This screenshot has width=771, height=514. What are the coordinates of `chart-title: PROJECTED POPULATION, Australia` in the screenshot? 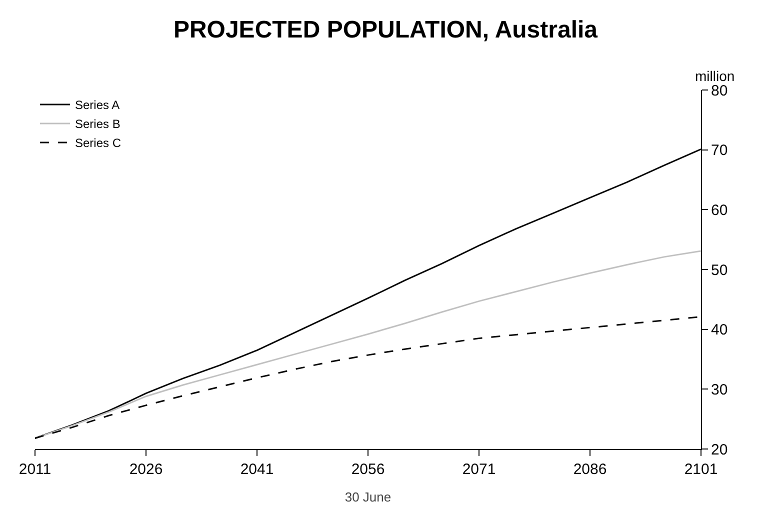 It's located at (385, 30).